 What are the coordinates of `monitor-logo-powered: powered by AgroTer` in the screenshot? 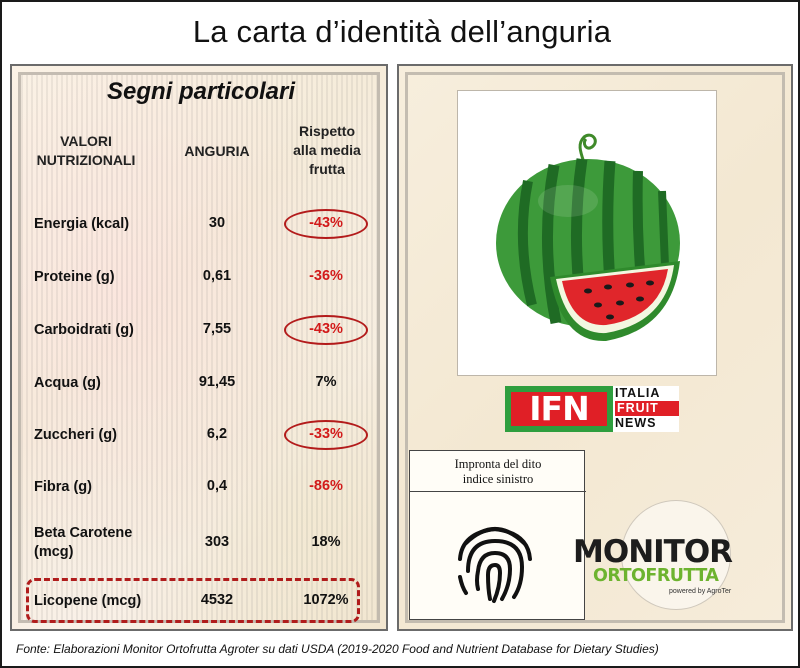 It's located at (700, 591).